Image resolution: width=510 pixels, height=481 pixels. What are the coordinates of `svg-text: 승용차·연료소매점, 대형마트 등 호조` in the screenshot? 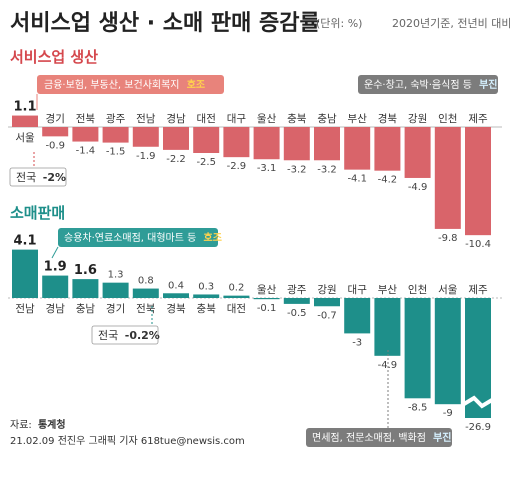 It's located at (143, 237).